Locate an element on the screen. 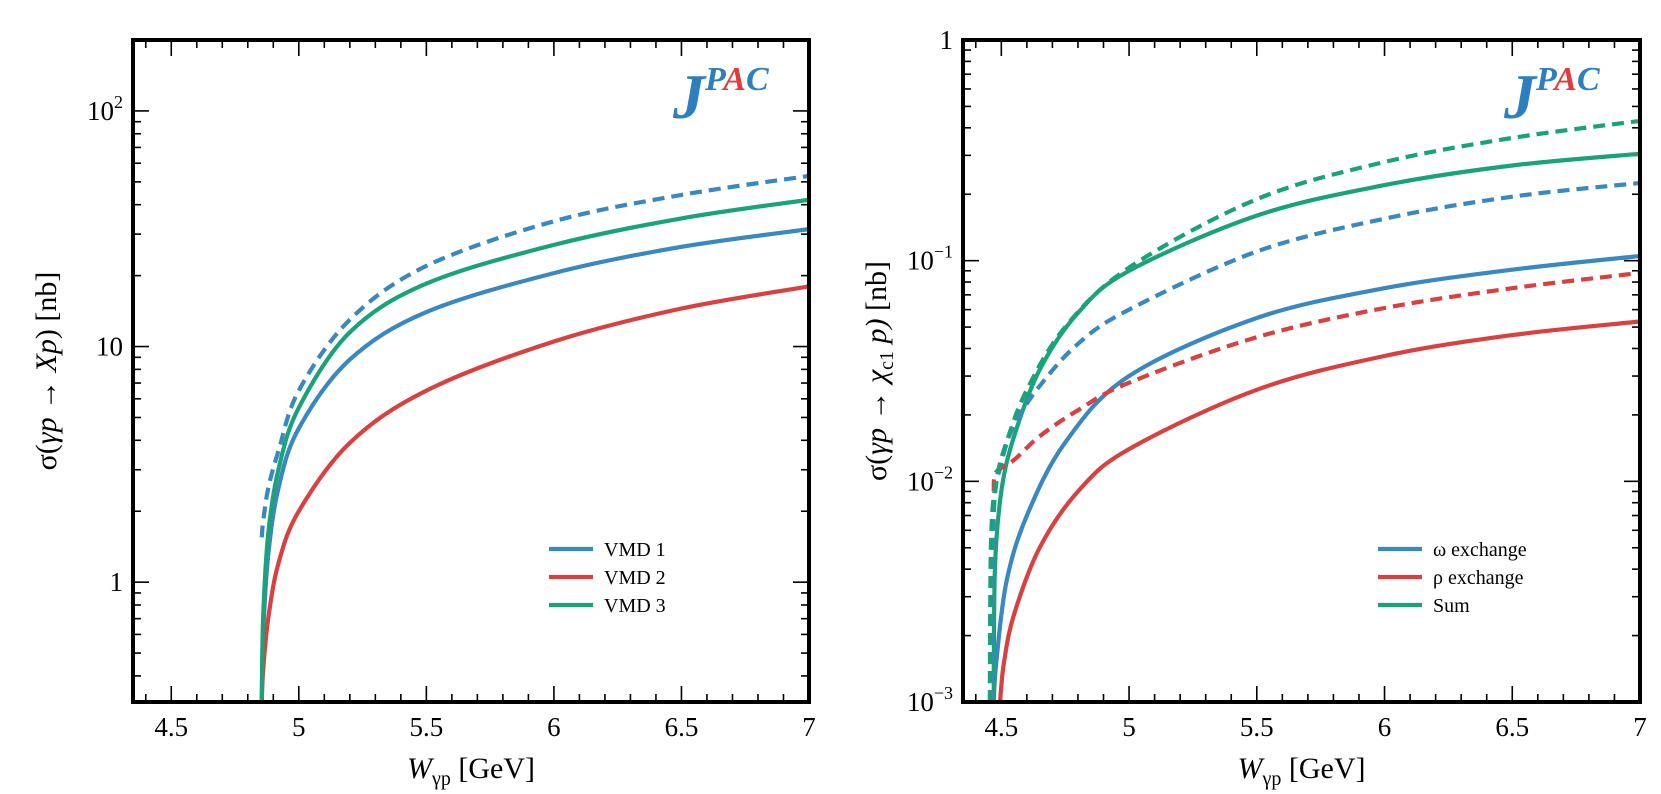 The image size is (1661, 794). y-label-product: Xp is located at coordinates (46, 356).